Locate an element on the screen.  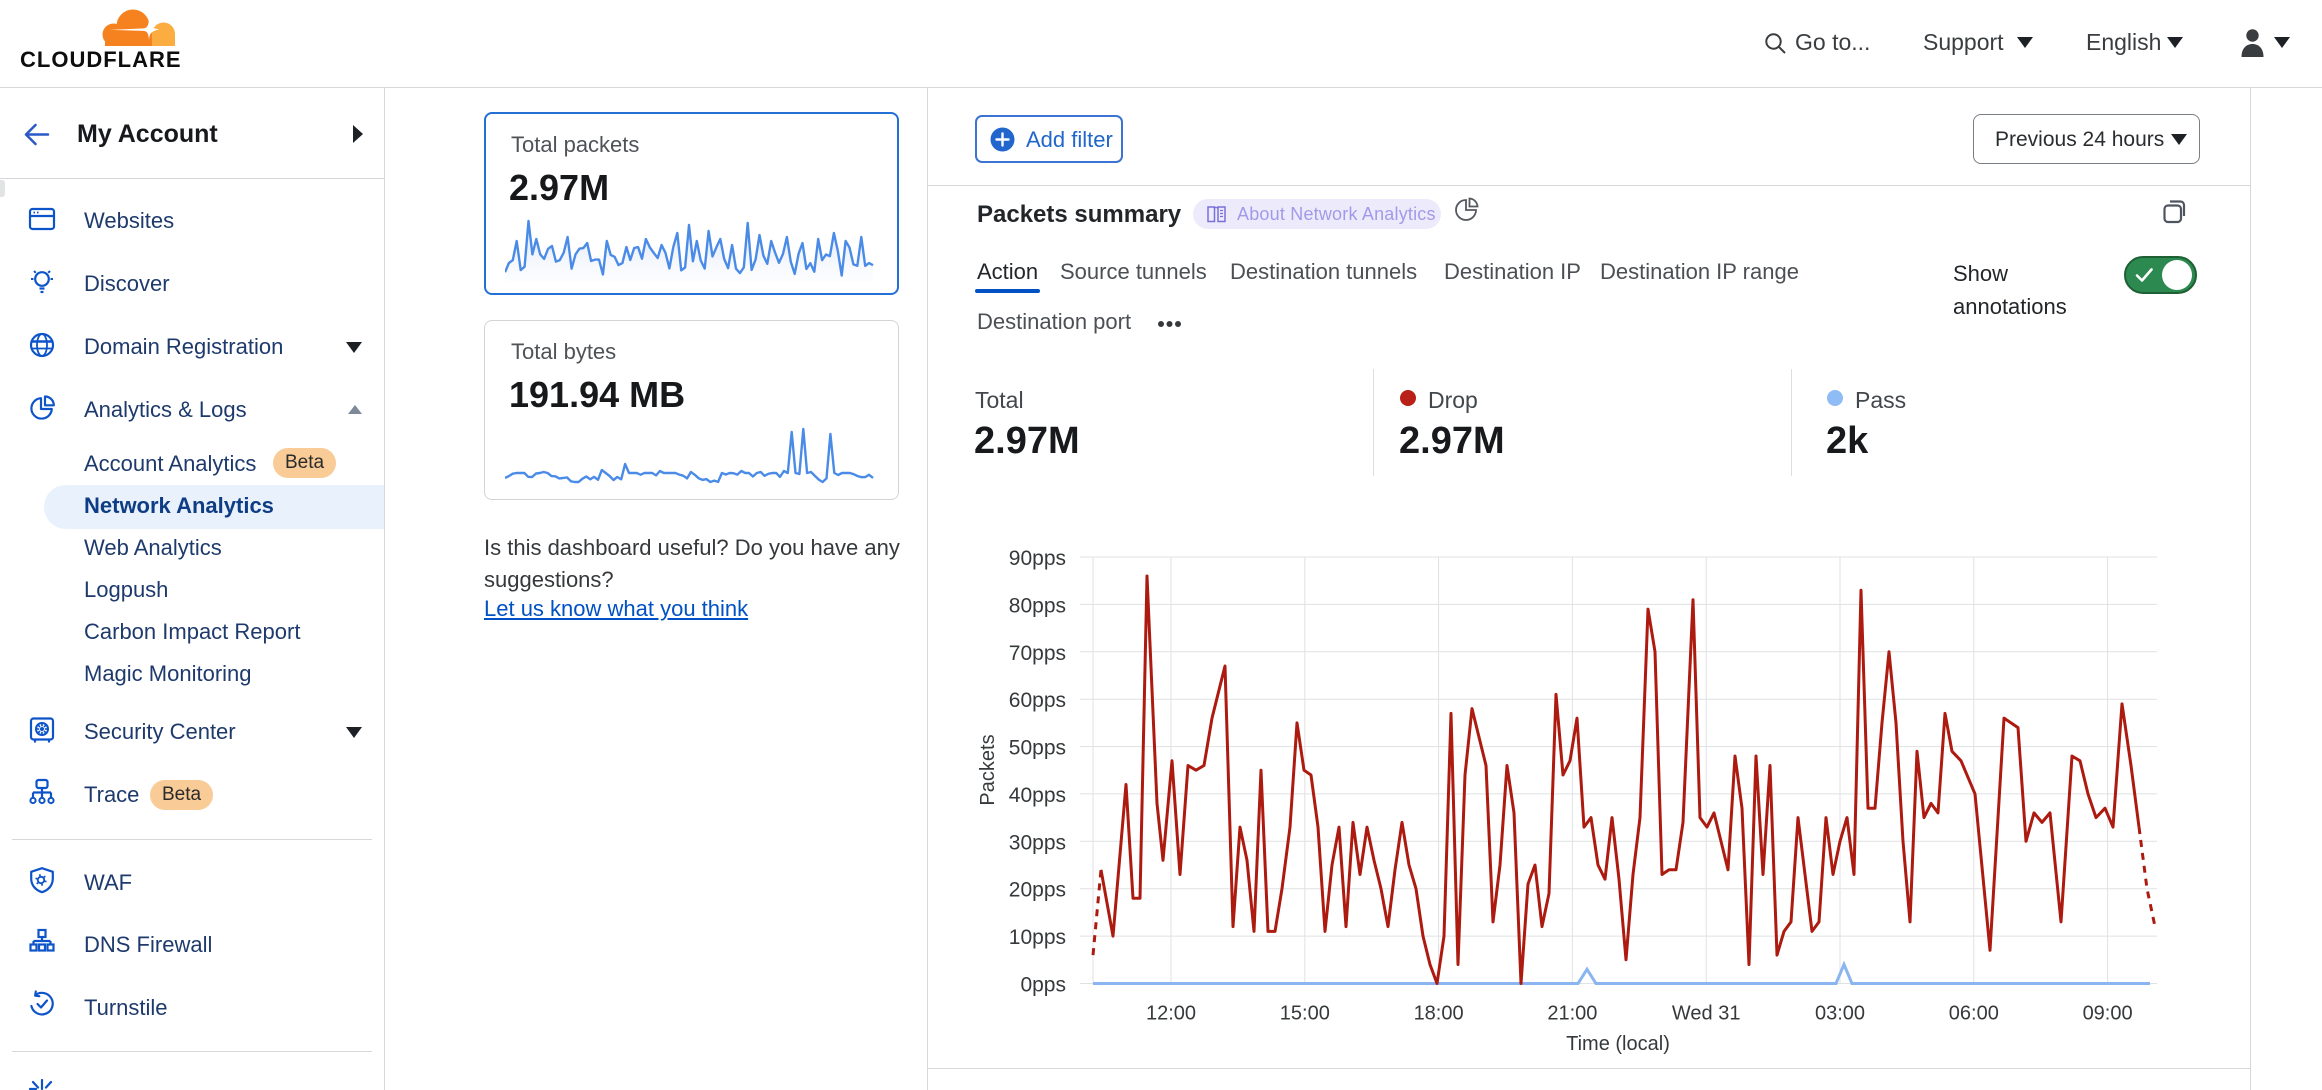
svg-text: 30pps is located at coordinates (1037, 842).